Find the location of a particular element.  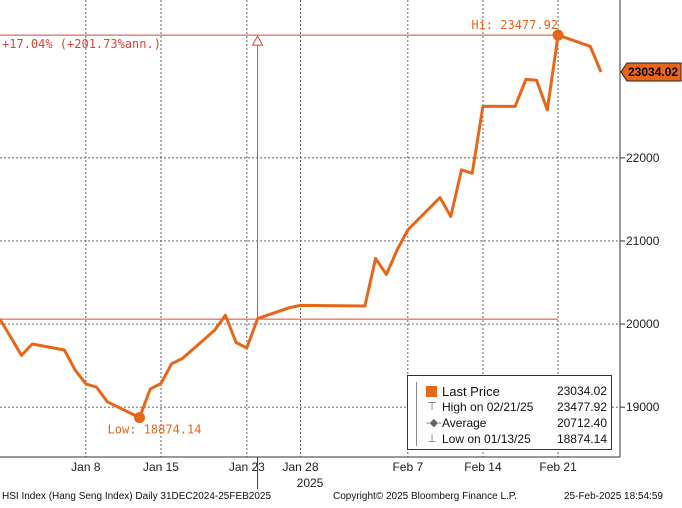

last-value-tag-text: 23034.02 is located at coordinates (653, 72).